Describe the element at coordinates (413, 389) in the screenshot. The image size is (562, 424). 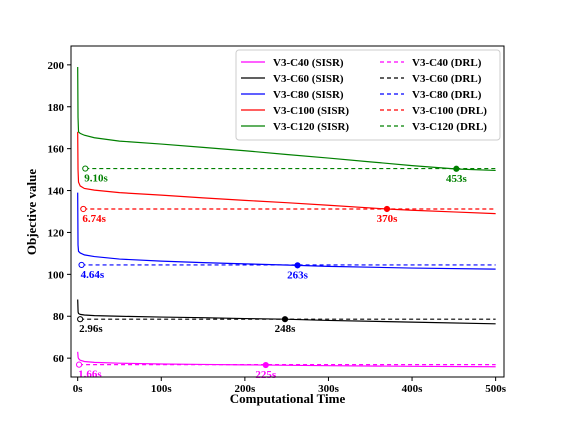
I see `x-tick-label-4: 400s` at that location.